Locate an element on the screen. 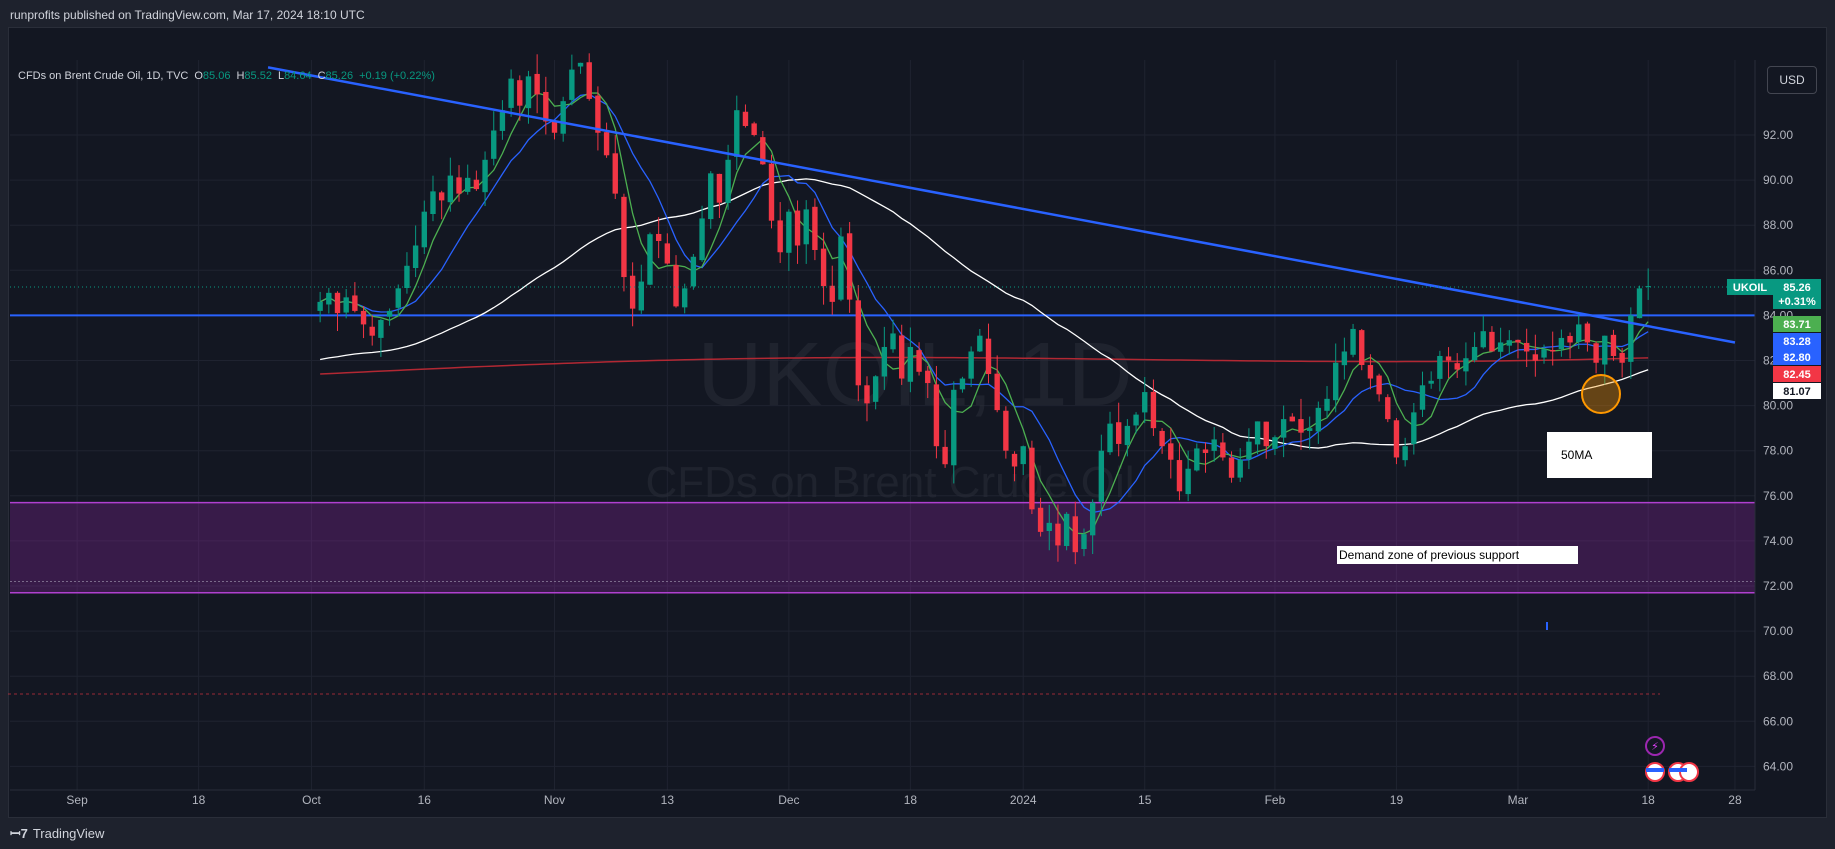 The height and width of the screenshot is (849, 1835). price-tag-text: 83.28 is located at coordinates (1797, 342).